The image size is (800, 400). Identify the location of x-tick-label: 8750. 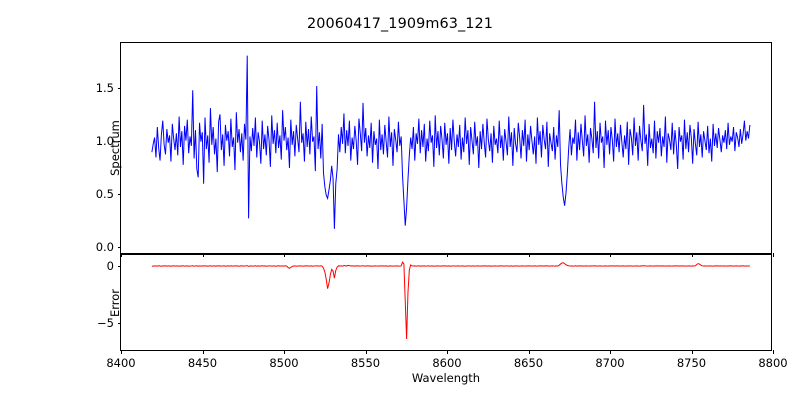
(691, 363).